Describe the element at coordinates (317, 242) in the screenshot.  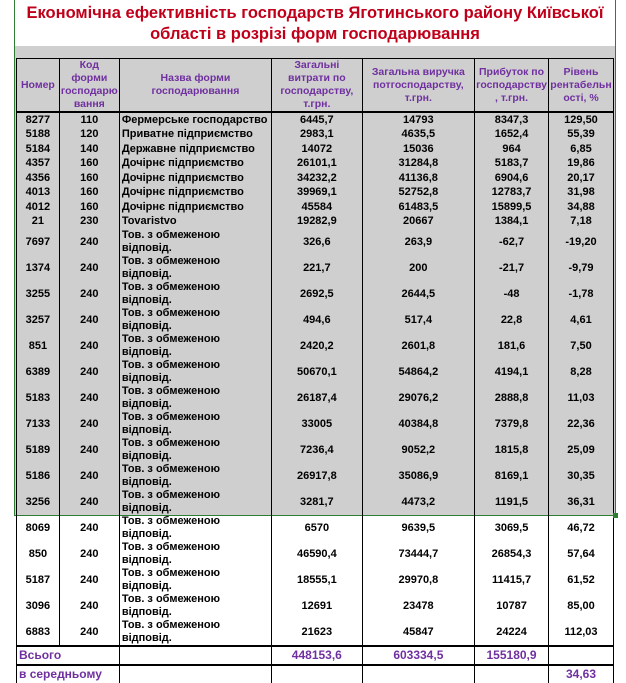
I see `table-cell: 326,6` at that location.